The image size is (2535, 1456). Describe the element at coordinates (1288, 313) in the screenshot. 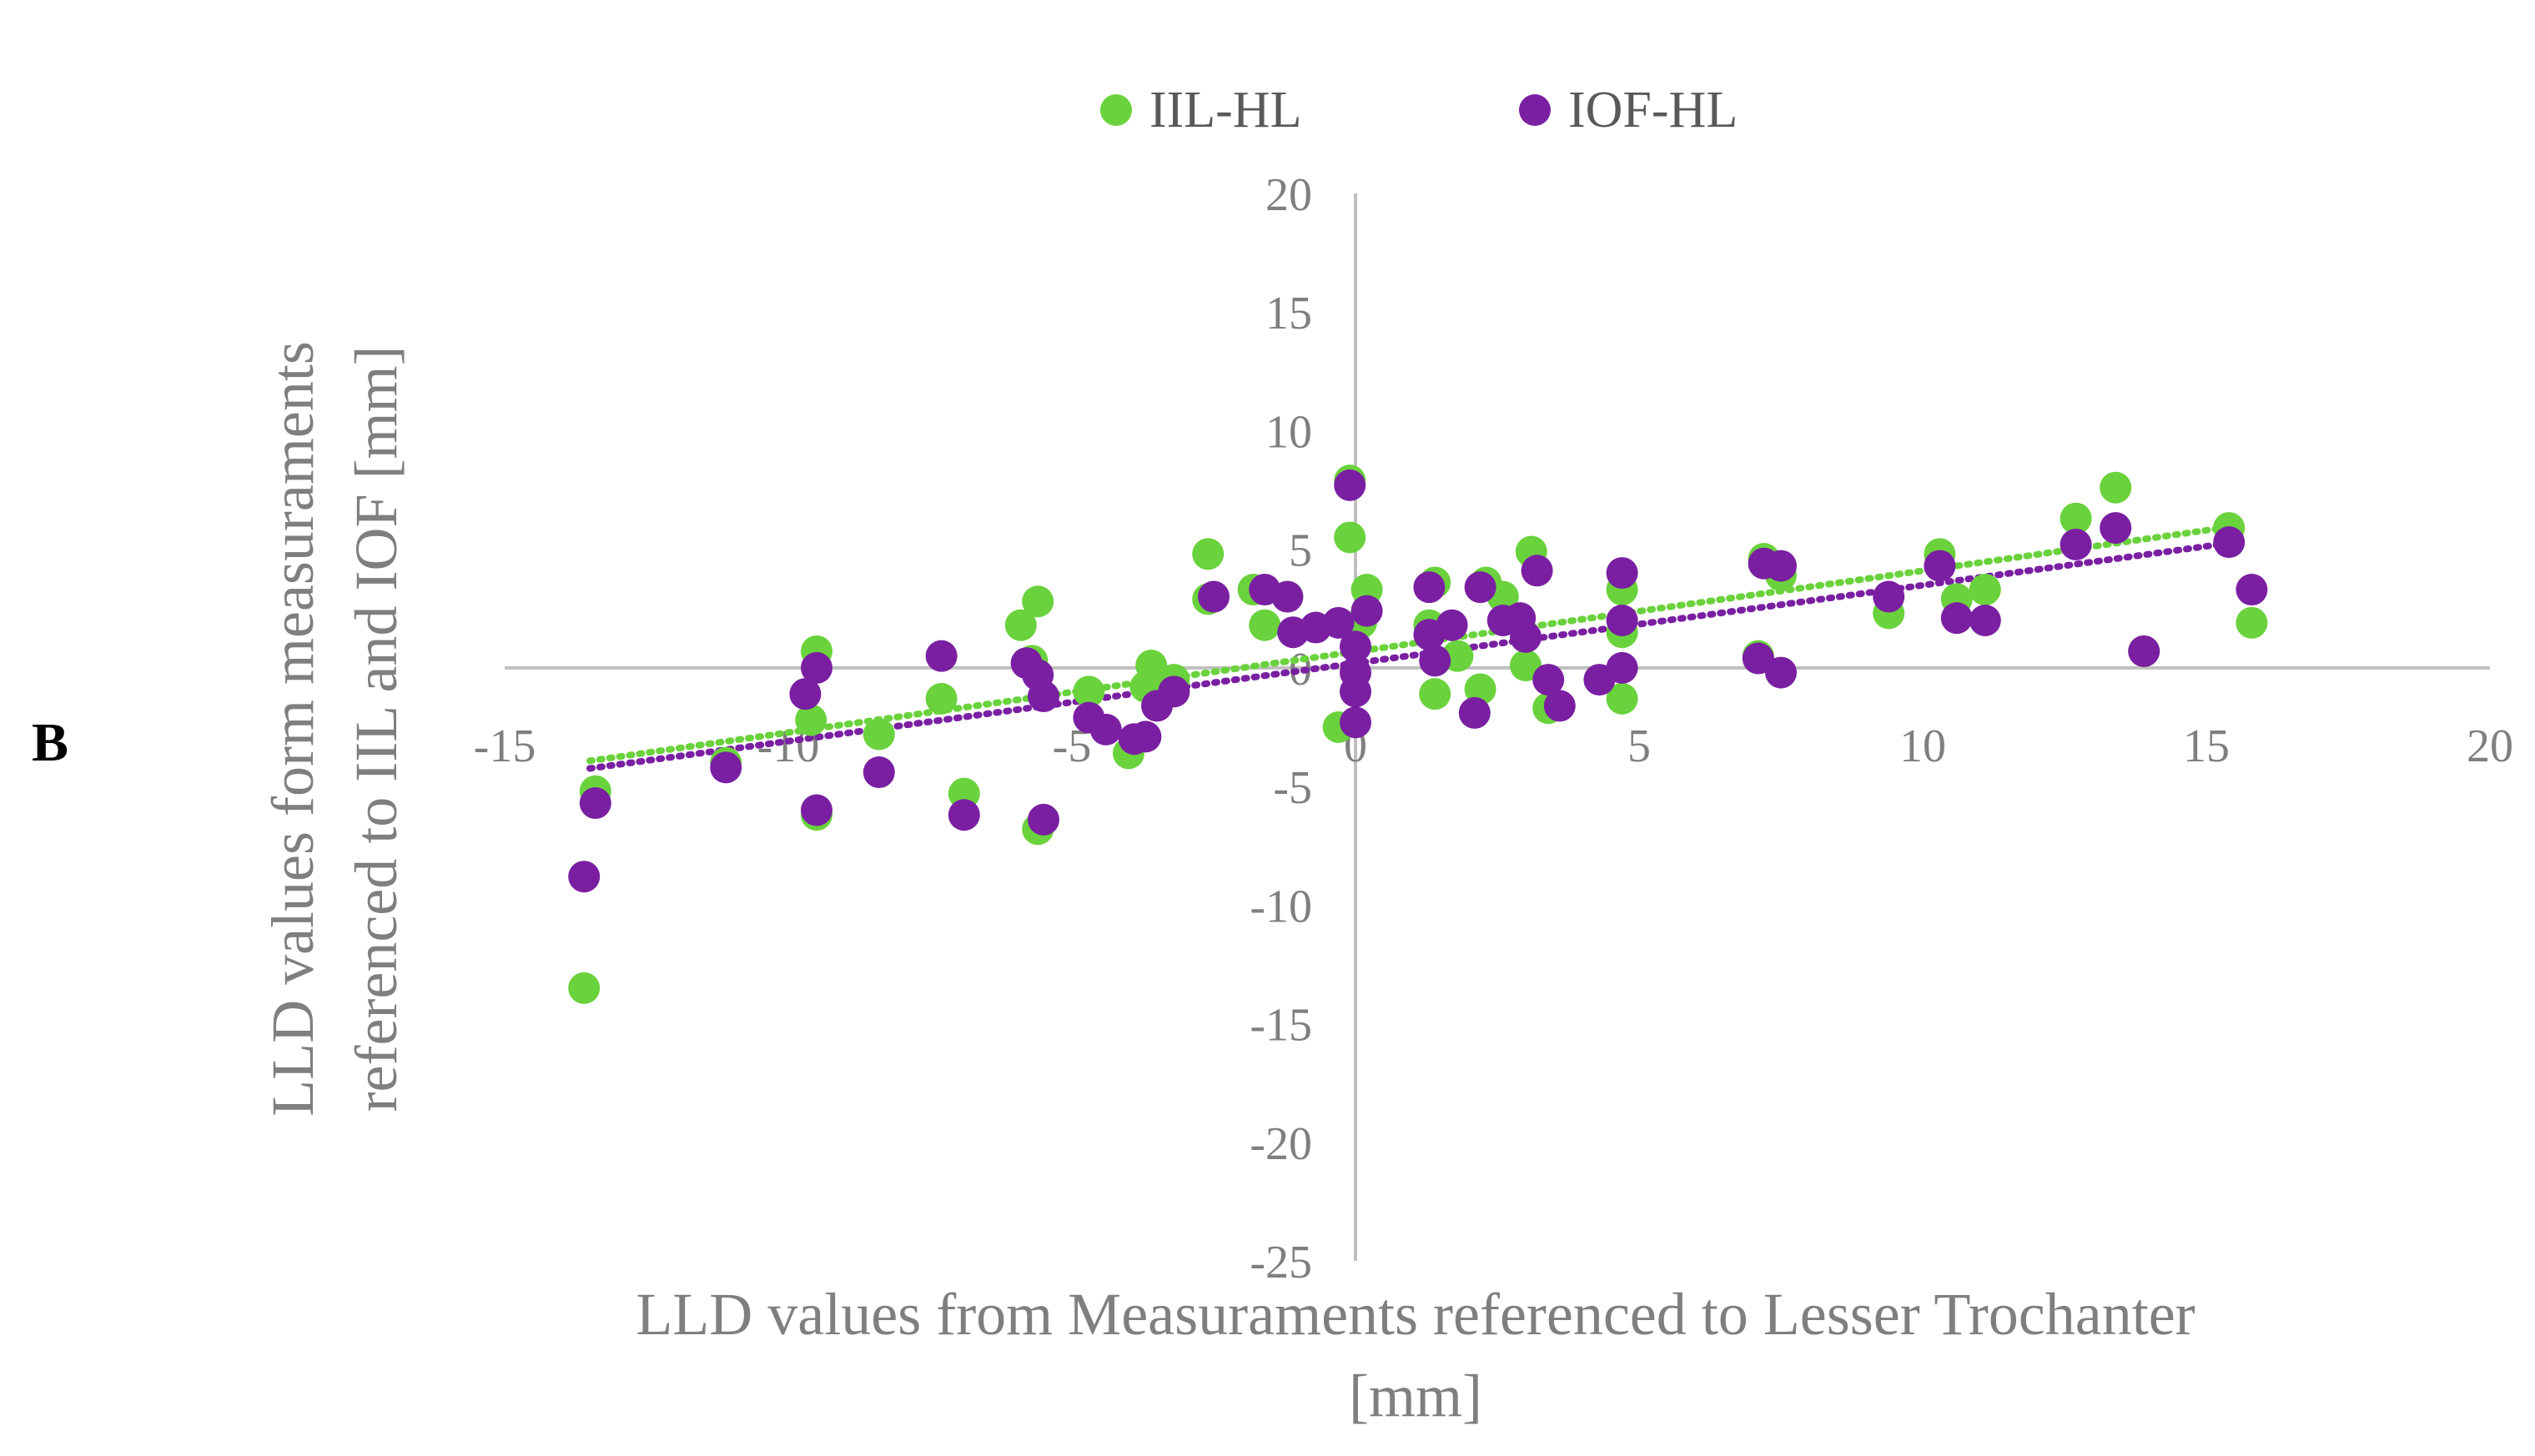

I see `y-tick-label: 15` at that location.